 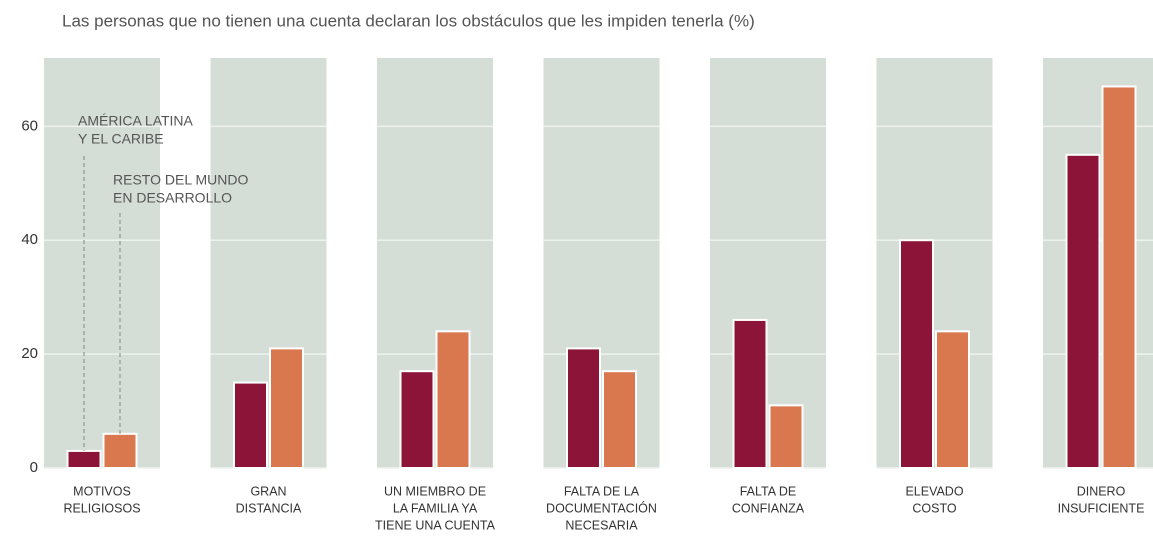 I want to click on x-tick-label: FALTA DE LA, so click(x=602, y=491).